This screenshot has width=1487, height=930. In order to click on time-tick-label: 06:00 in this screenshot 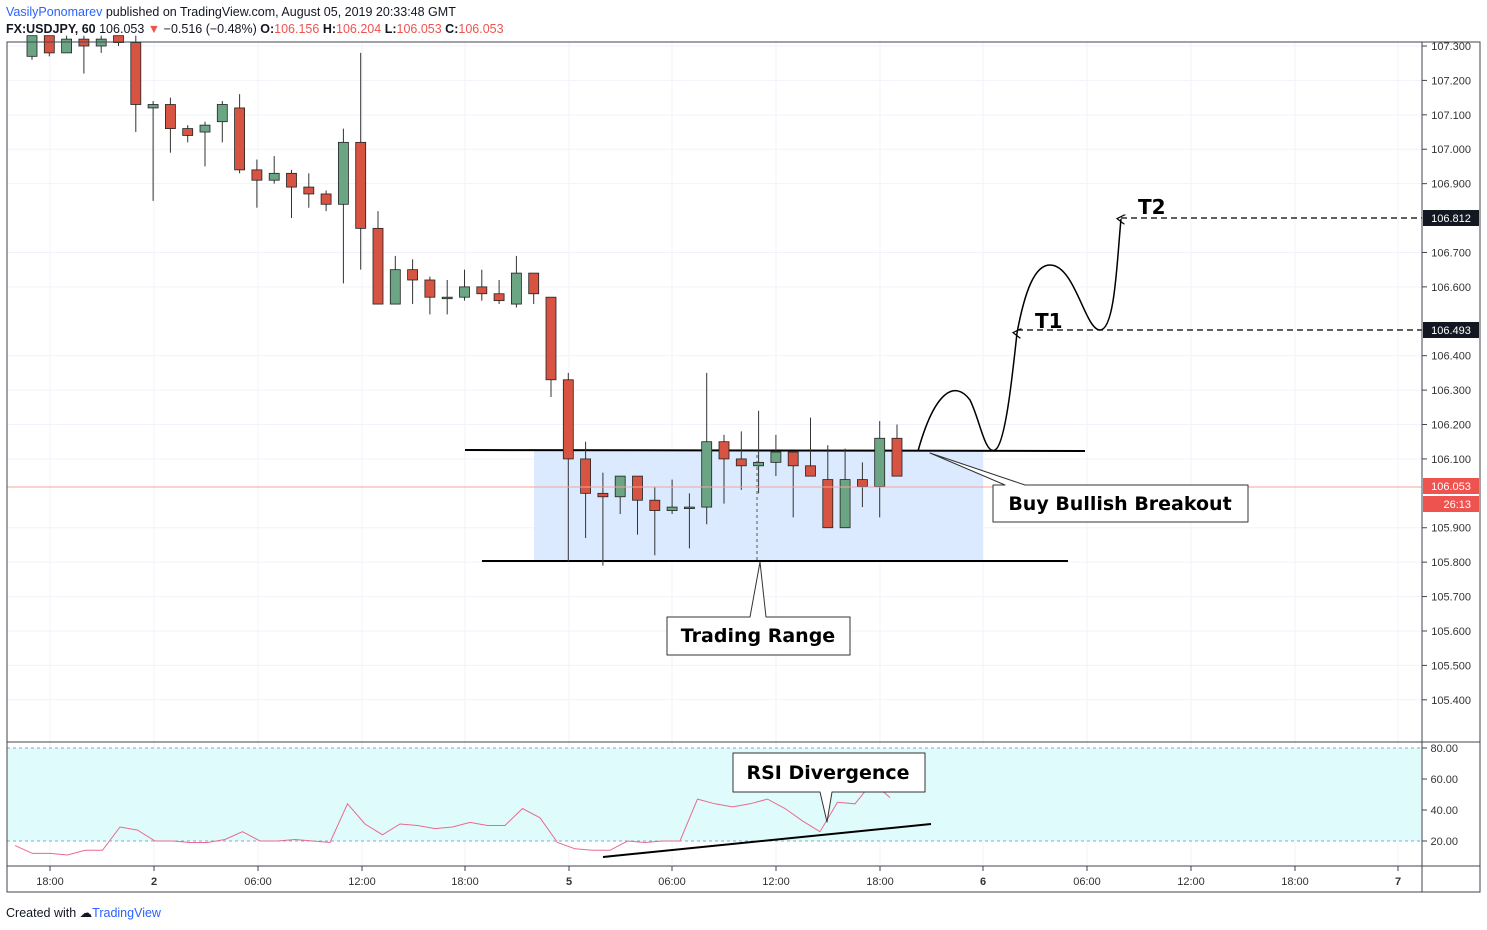, I will do `click(1087, 882)`.